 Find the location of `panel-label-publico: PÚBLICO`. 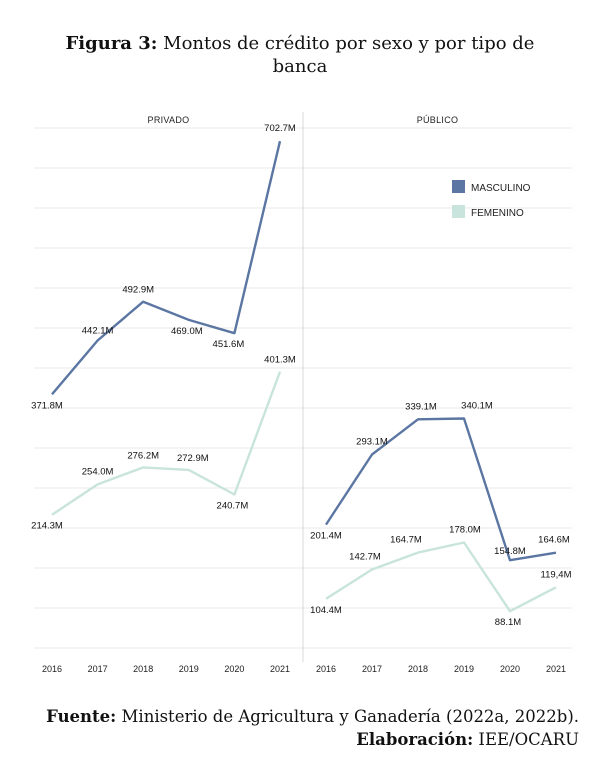

panel-label-publico: PÚBLICO is located at coordinates (438, 120).